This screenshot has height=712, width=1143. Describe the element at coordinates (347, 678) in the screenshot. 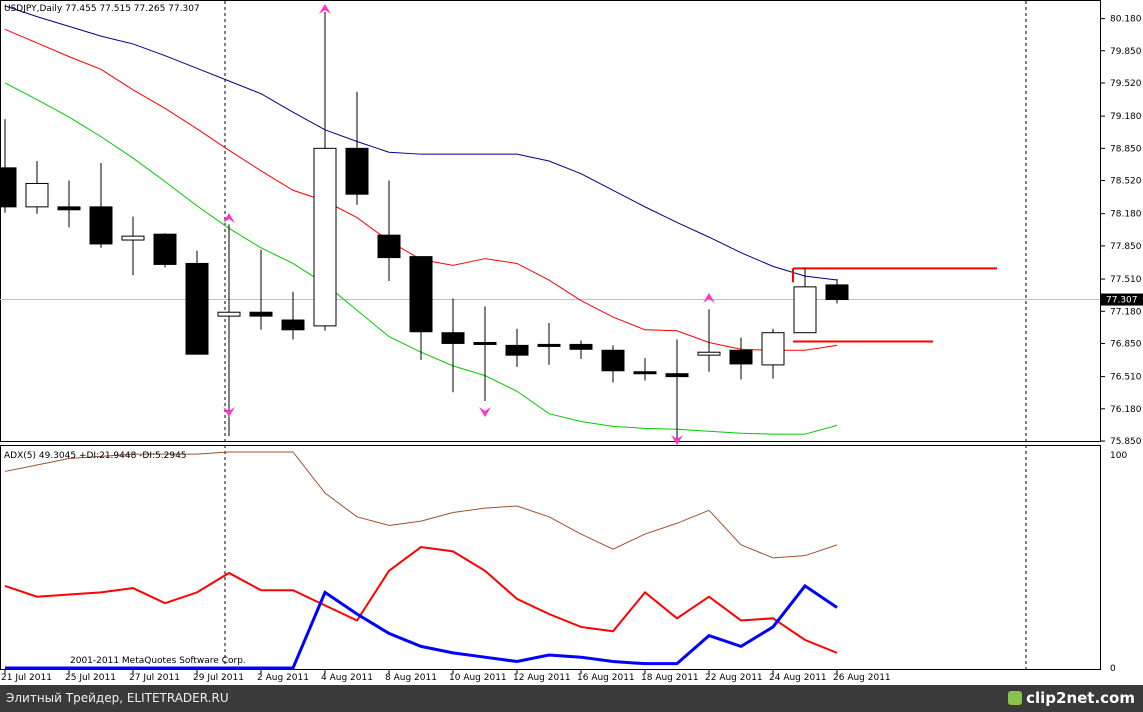

I see `time-tick-label: 4 Aug 2011` at that location.